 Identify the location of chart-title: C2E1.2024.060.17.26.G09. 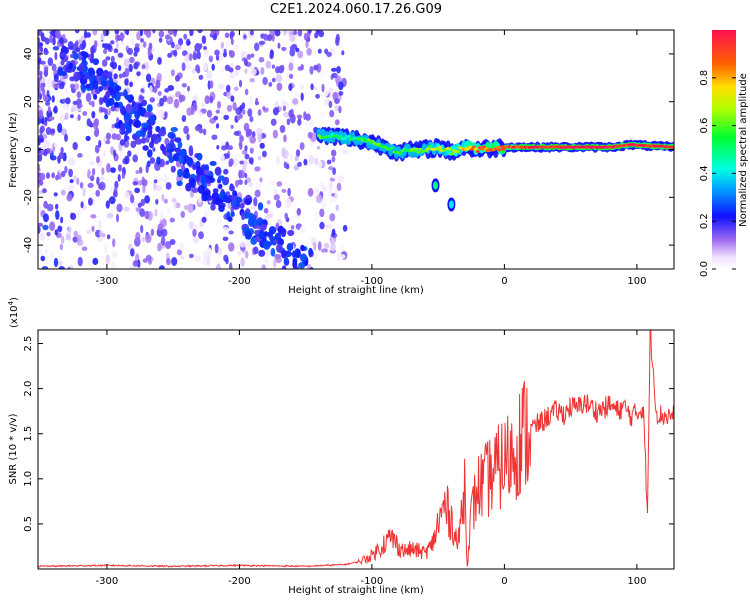
(356, 9).